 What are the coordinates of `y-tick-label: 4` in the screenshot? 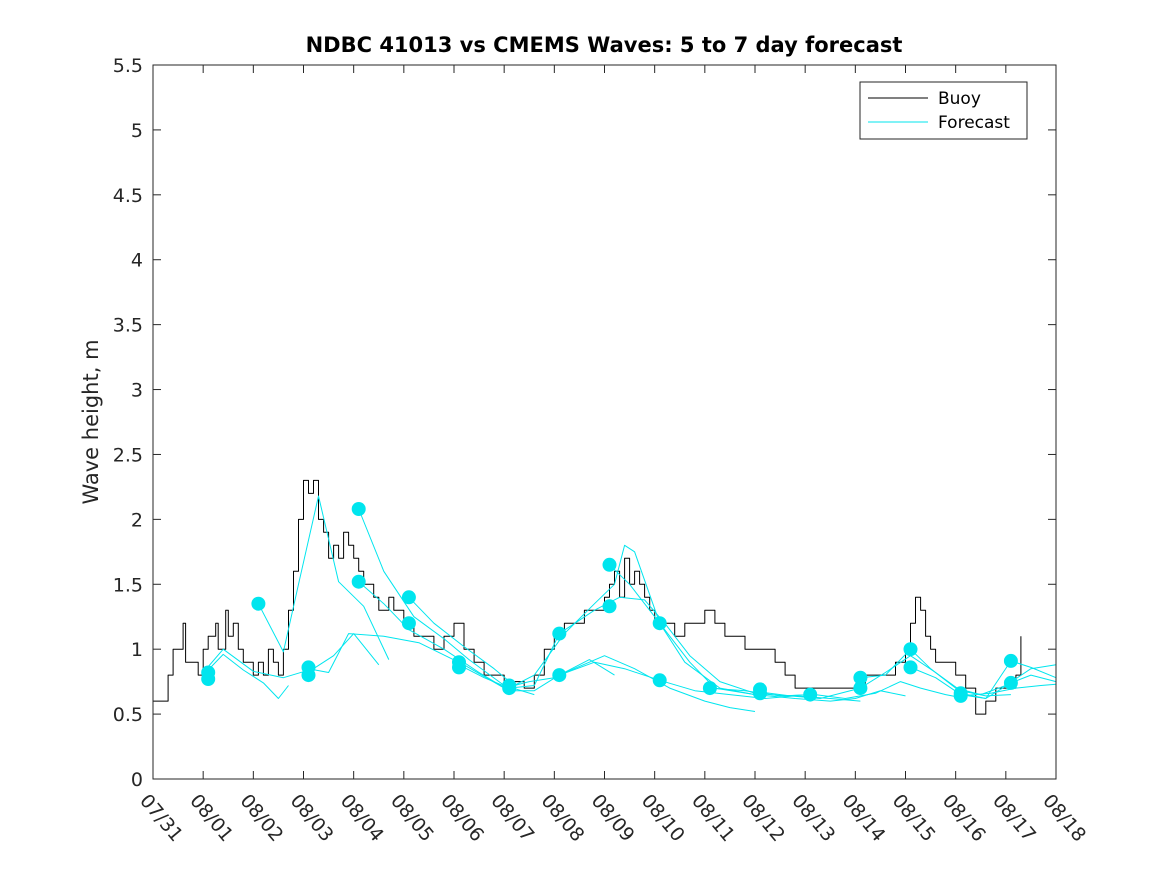 It's located at (137, 261).